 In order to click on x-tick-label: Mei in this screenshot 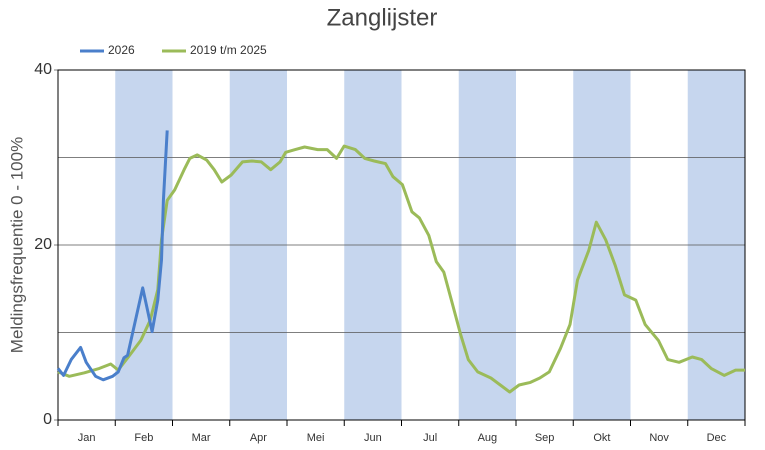, I will do `click(316, 438)`.